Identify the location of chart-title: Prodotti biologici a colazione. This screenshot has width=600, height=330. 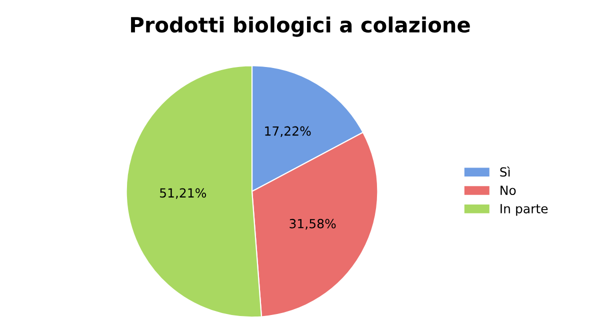
(300, 26).